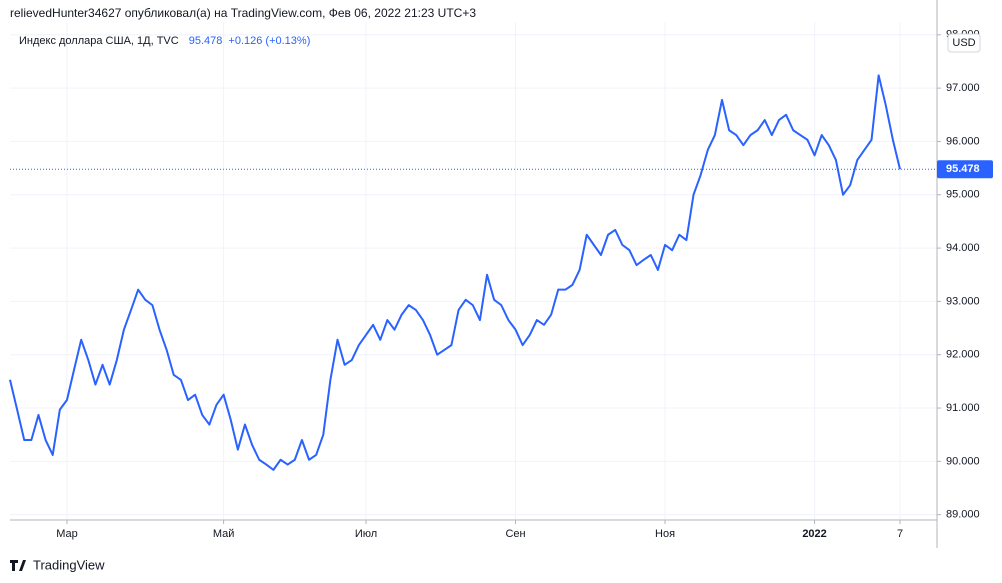  Describe the element at coordinates (963, 301) in the screenshot. I see `y-tick-label: 93.000` at that location.